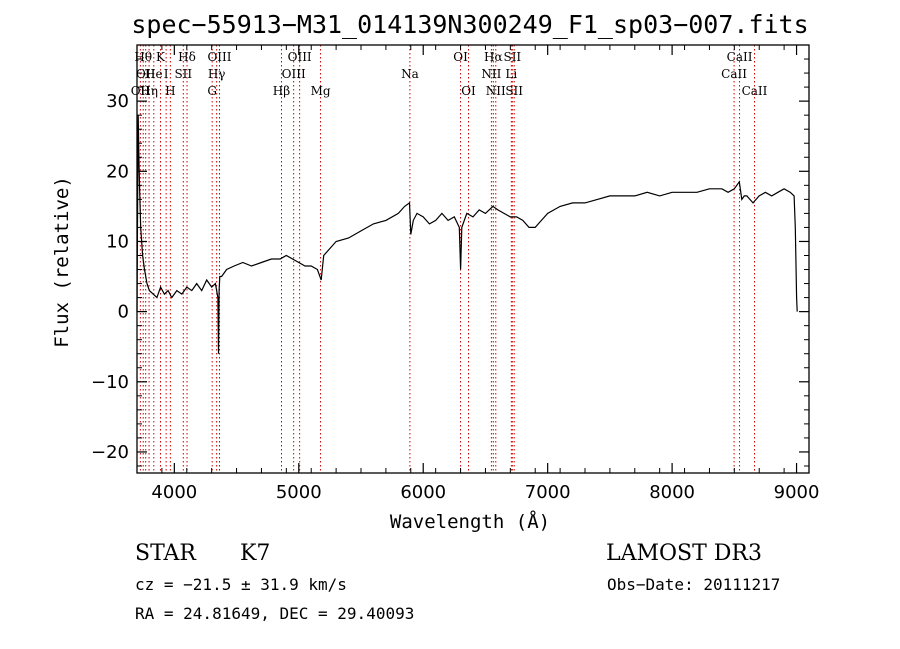  I want to click on line-label-6: I, so click(166, 74).